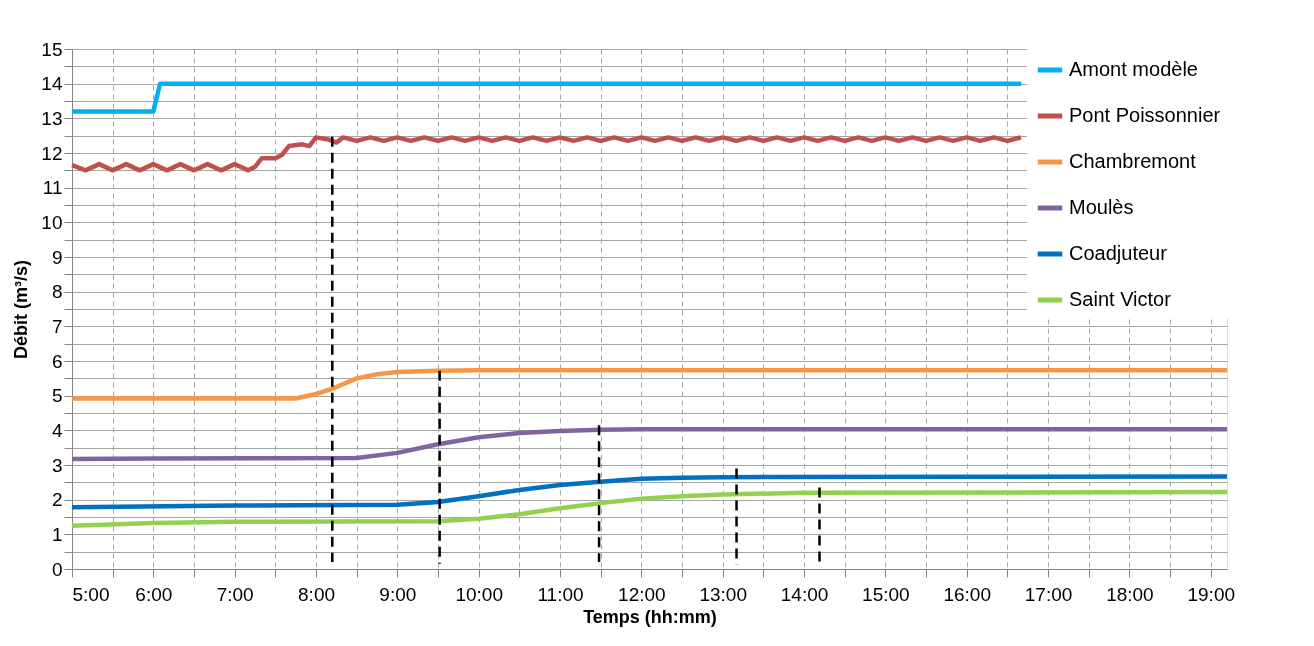  What do you see at coordinates (650, 616) in the screenshot?
I see `x-axis-title: Temps (hh:mm)` at bounding box center [650, 616].